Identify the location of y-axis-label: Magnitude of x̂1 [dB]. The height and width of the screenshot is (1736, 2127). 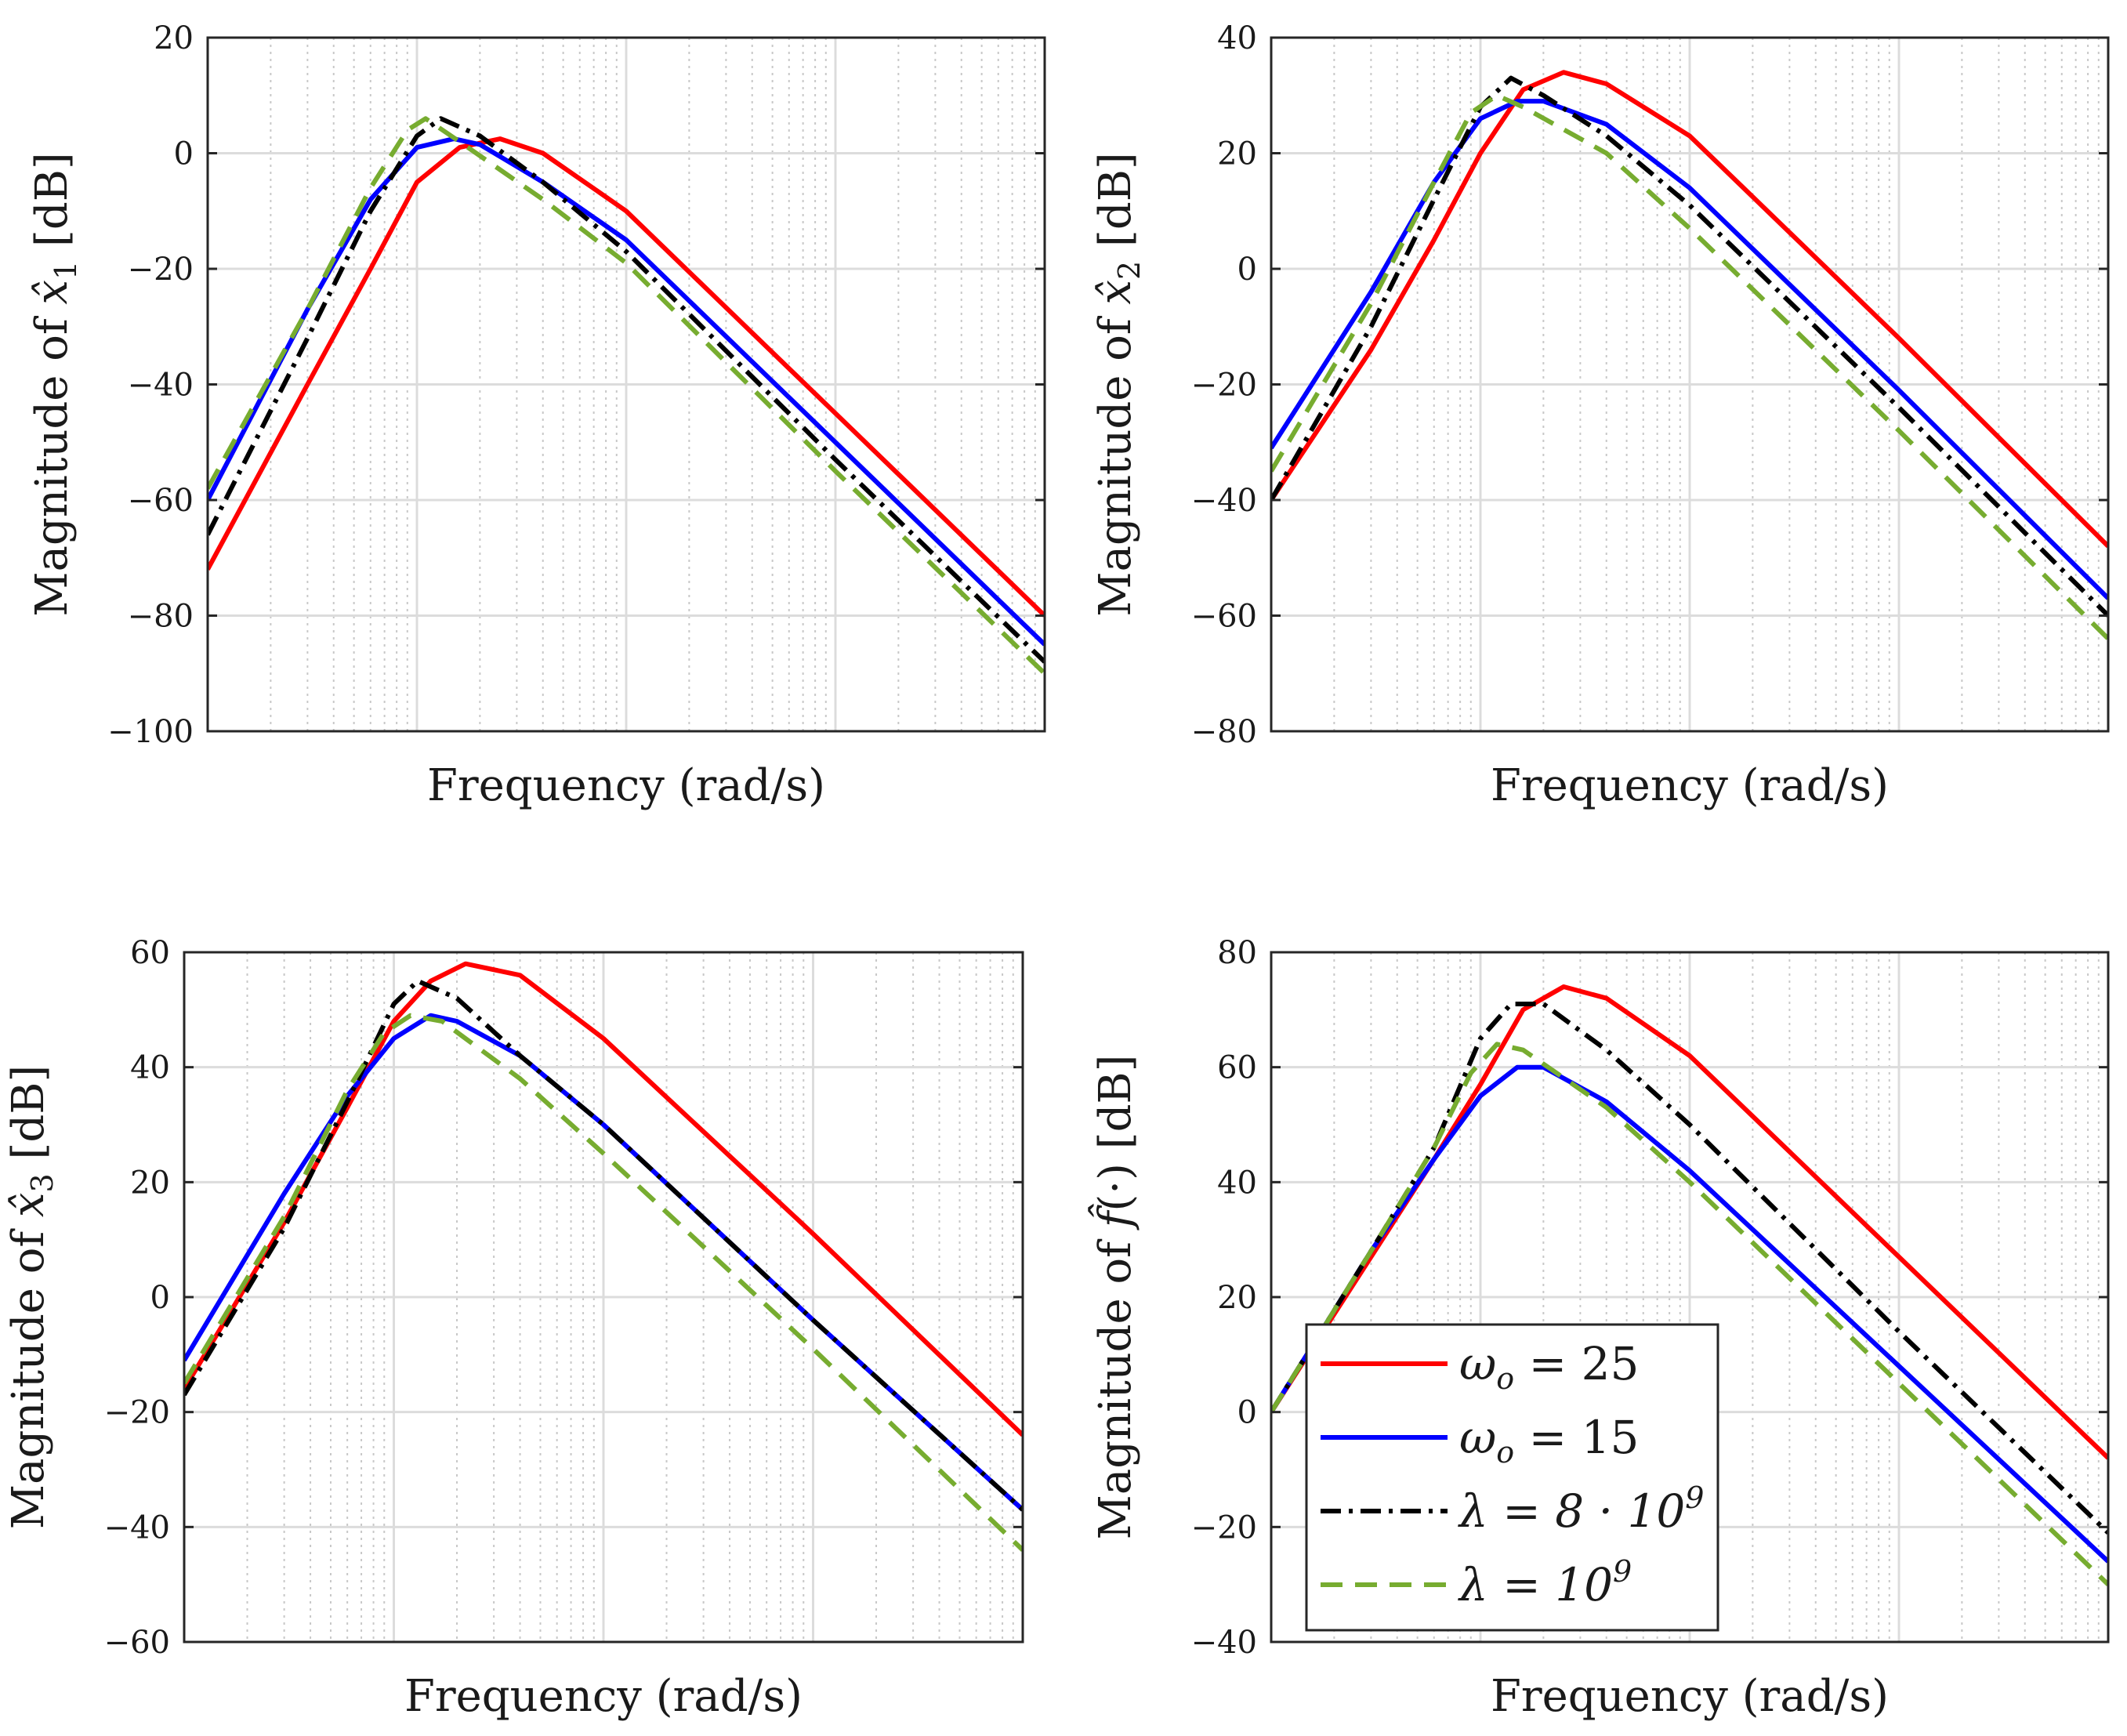
(55, 384).